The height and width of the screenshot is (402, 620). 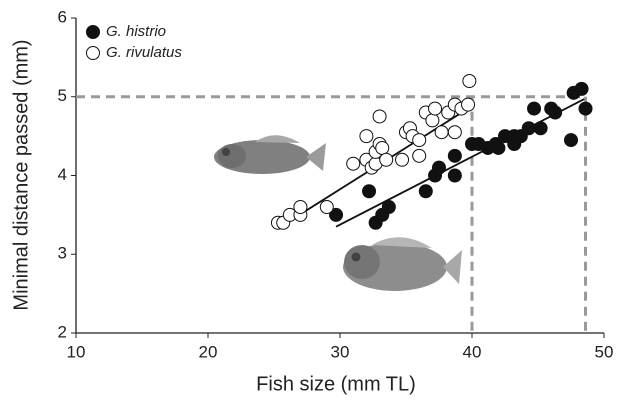 What do you see at coordinates (62, 253) in the screenshot?
I see `y-tick-label: 3` at bounding box center [62, 253].